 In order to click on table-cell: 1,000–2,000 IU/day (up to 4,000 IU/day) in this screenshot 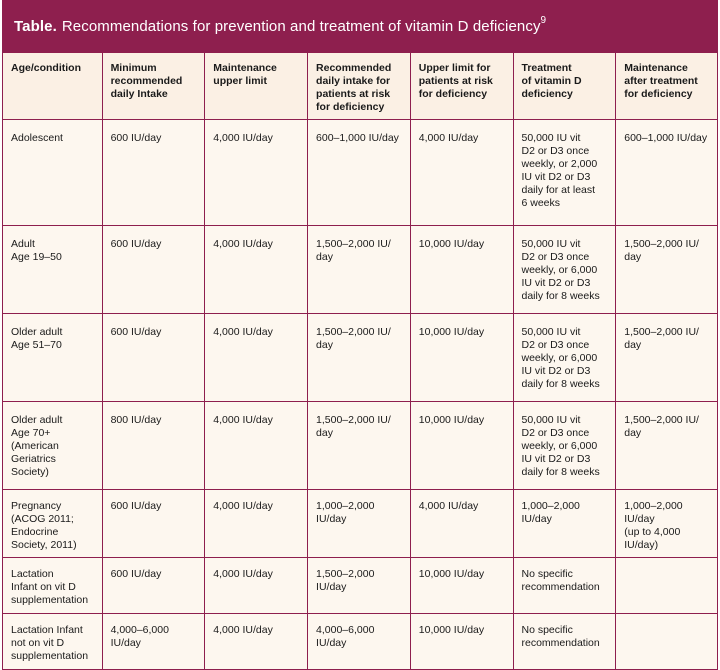, I will do `click(666, 523)`.